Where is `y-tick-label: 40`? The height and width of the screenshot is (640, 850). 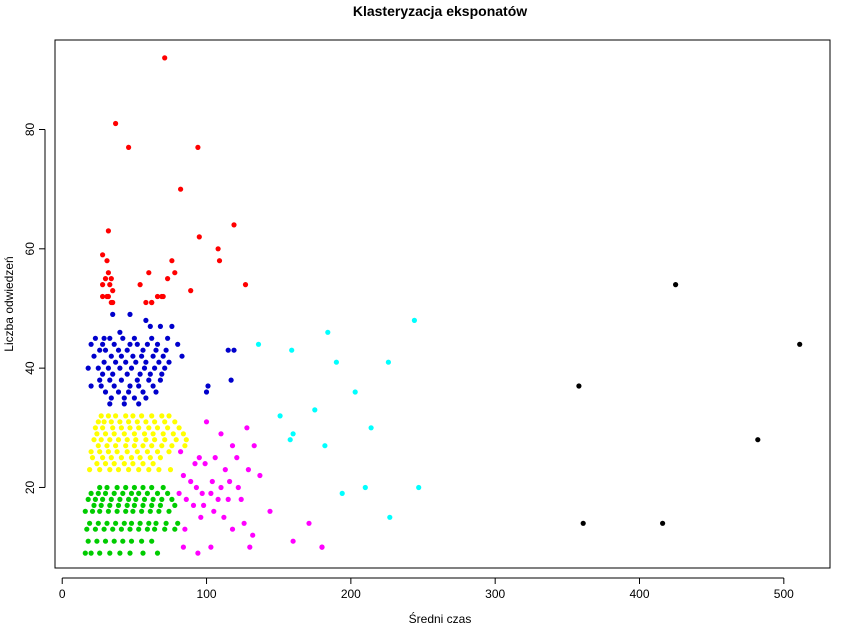 y-tick-label: 40 is located at coordinates (30, 368).